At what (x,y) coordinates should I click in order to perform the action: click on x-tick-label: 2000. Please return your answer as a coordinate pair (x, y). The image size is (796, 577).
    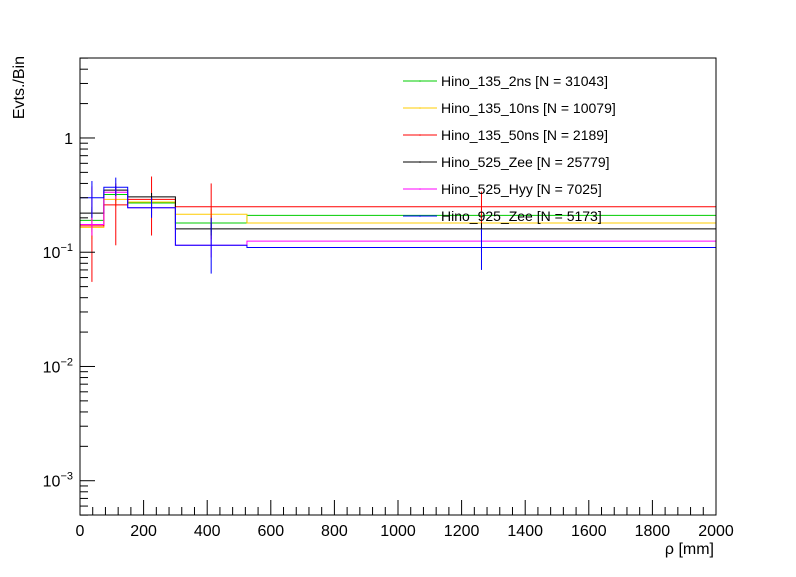
    Looking at the image, I should click on (716, 531).